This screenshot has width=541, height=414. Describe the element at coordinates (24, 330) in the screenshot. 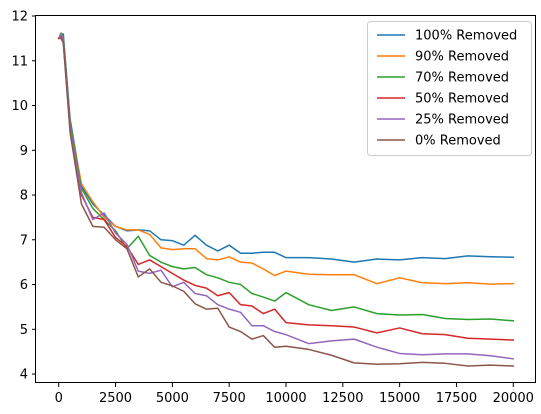

I see `y-tick-label: 5` at that location.